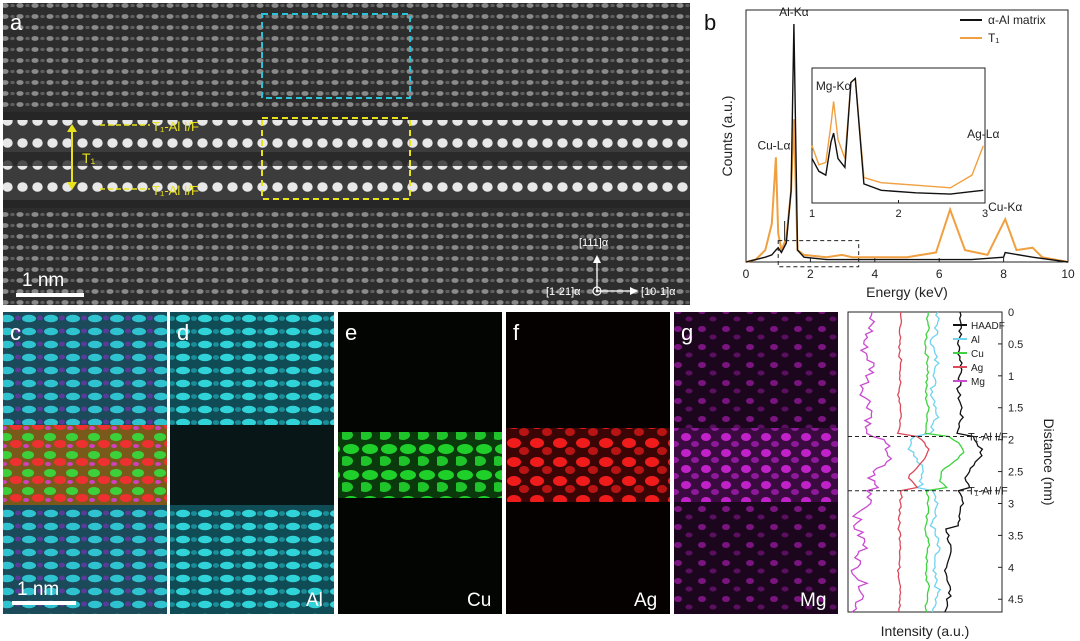 The image size is (1080, 641). Describe the element at coordinates (1005, 207) in the screenshot. I see `peak-label: Cu-Kα` at that location.